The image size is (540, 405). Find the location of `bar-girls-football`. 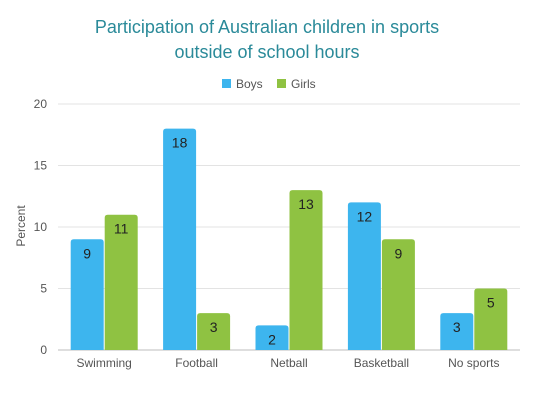

bar-girls-football is located at coordinates (214, 331).